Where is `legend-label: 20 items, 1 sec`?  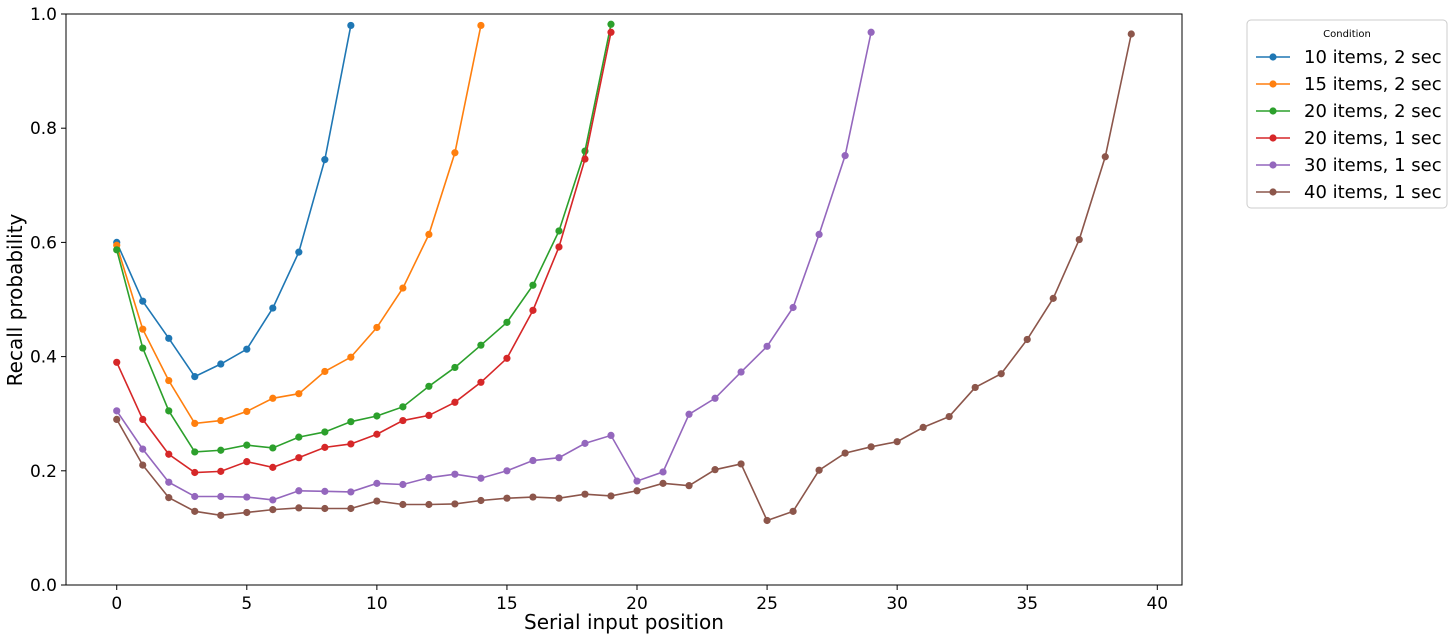 legend-label: 20 items, 1 sec is located at coordinates (1373, 138).